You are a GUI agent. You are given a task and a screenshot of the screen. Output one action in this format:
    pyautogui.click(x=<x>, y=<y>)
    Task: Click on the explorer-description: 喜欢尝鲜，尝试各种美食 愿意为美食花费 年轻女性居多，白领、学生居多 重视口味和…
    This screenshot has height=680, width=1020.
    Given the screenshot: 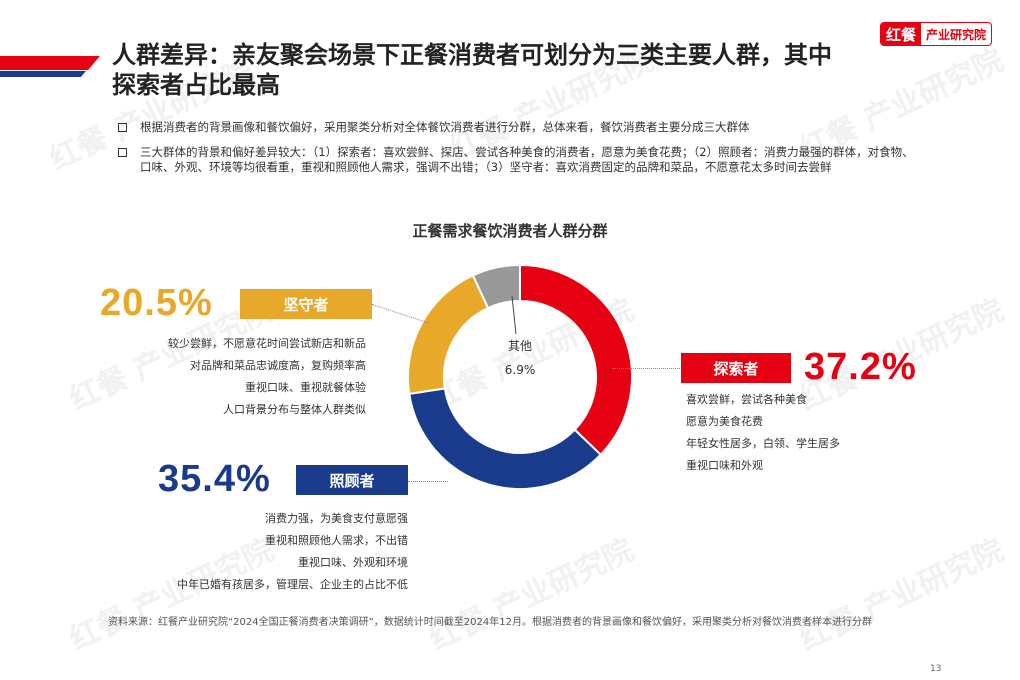 What is the action you would take?
    pyautogui.click(x=801, y=433)
    